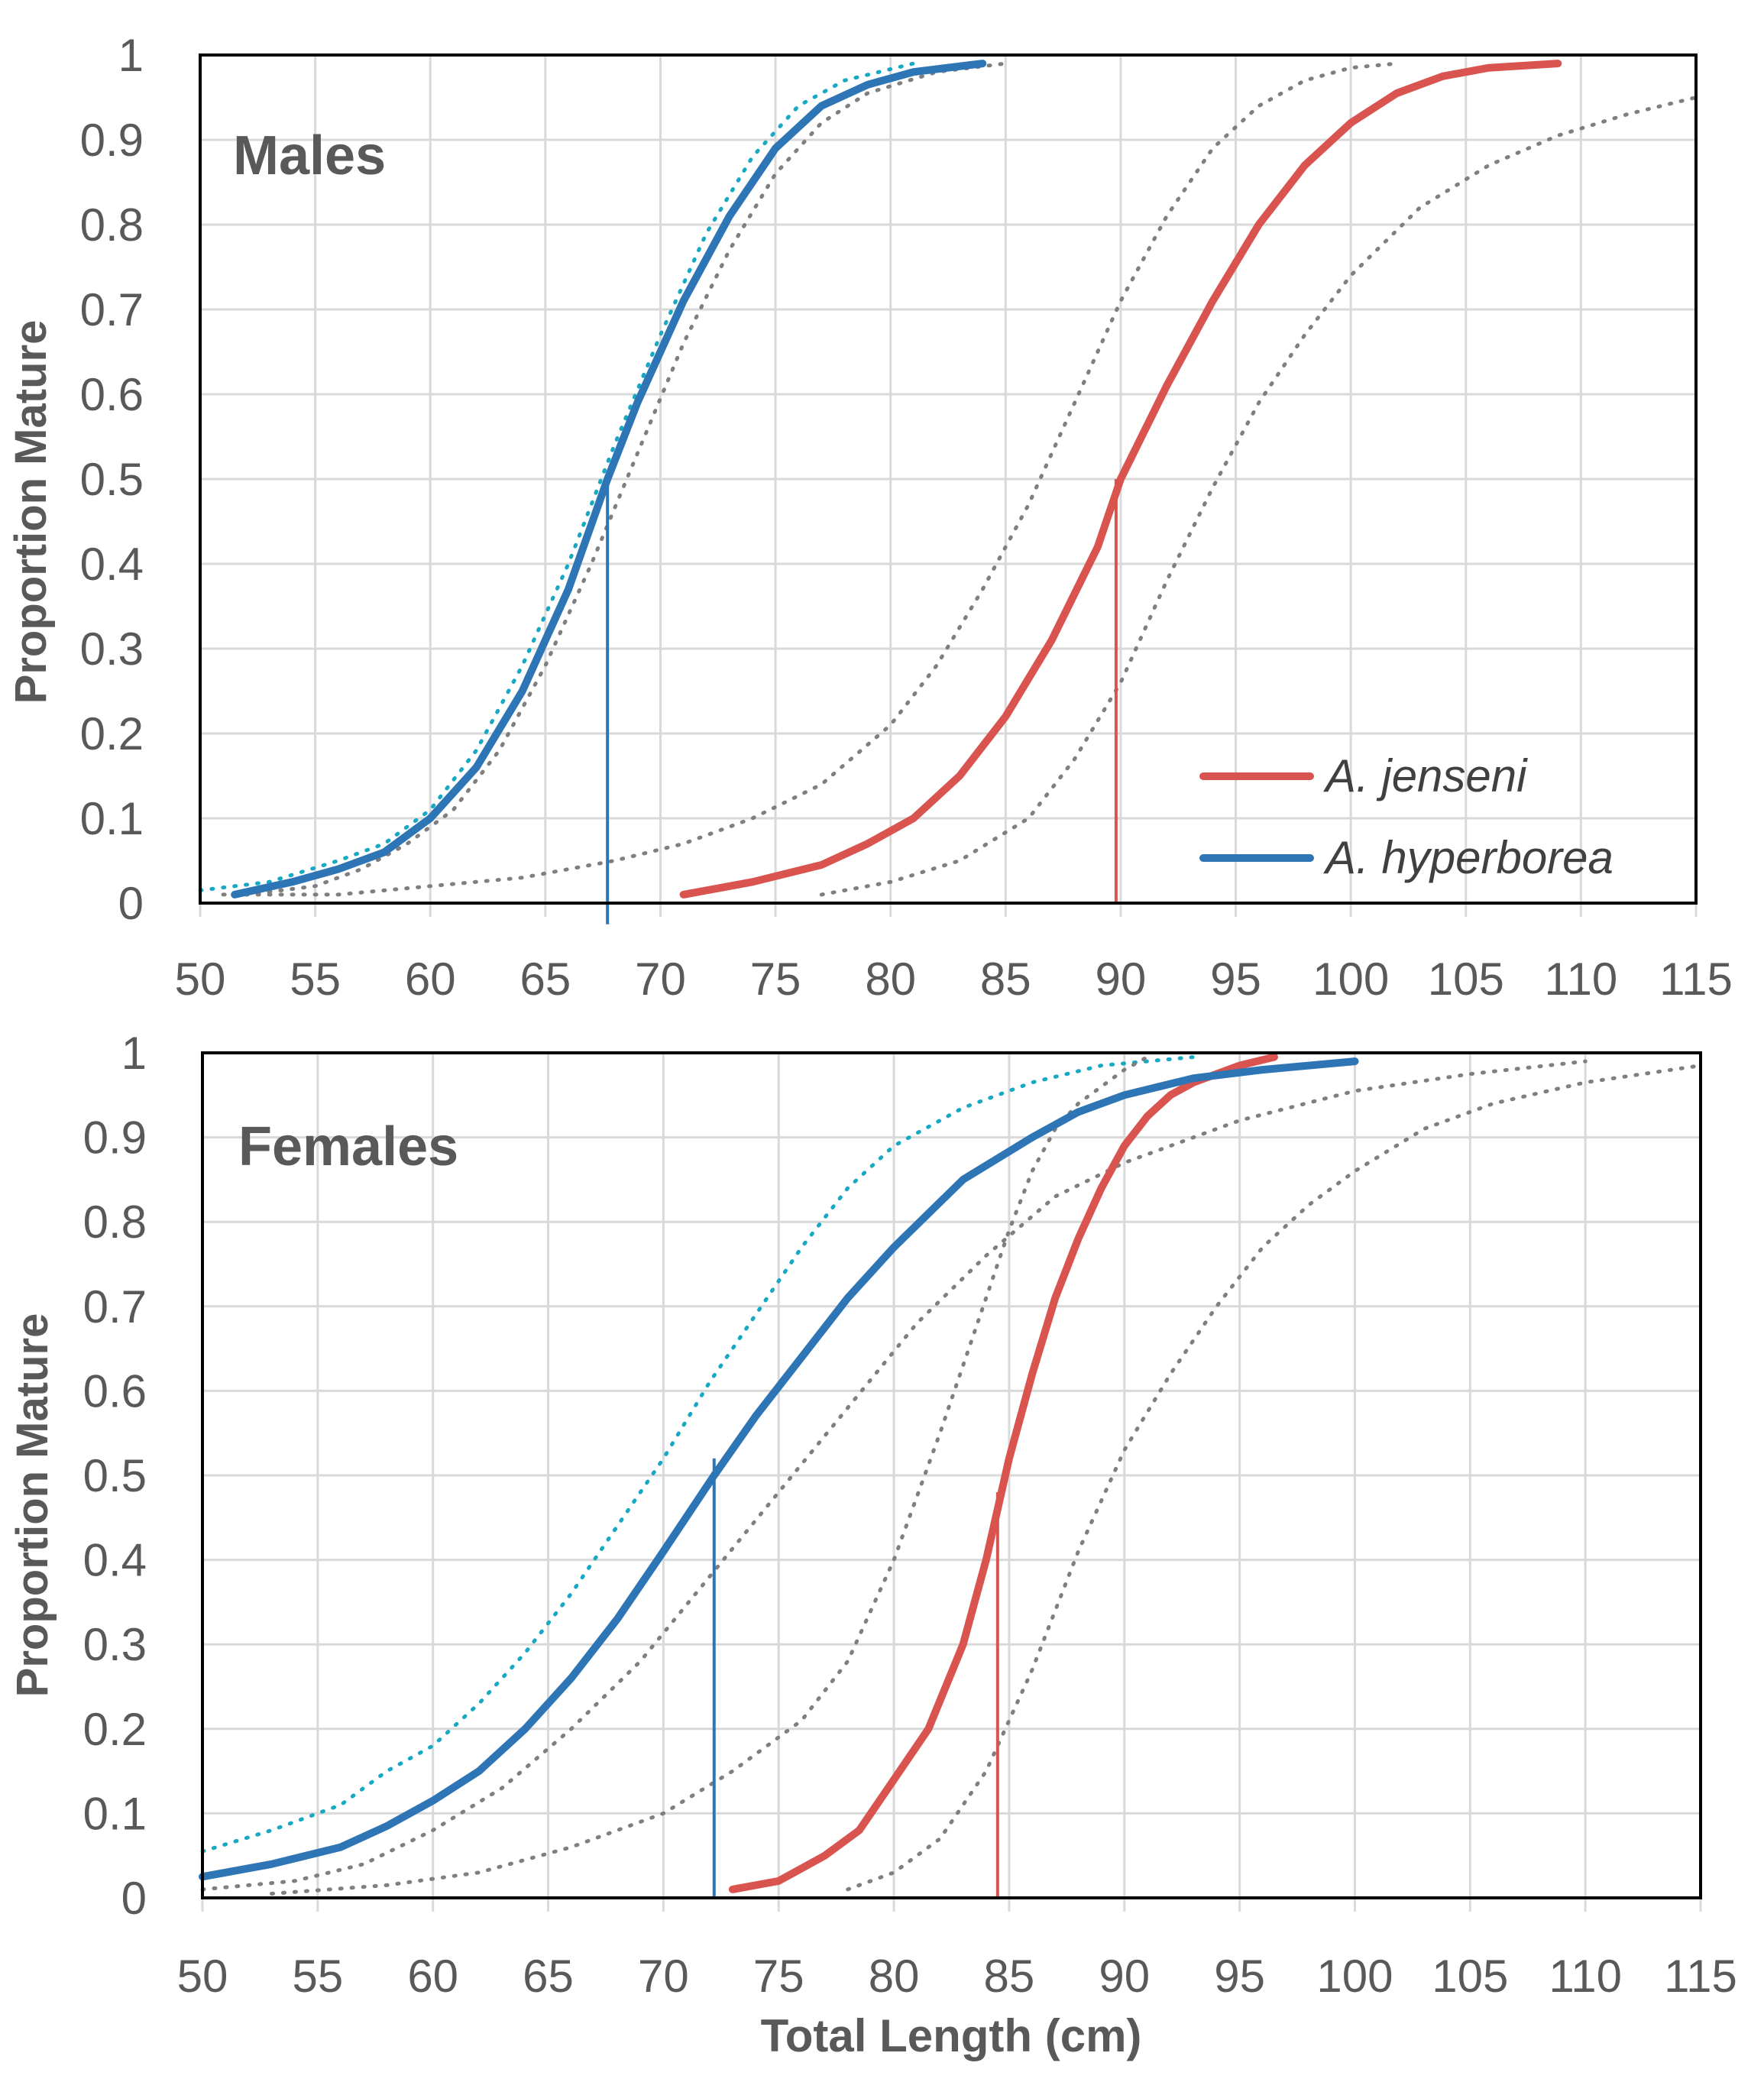  What do you see at coordinates (1406, 817) in the screenshot?
I see `legend: A. jenseni A. hyperborea` at bounding box center [1406, 817].